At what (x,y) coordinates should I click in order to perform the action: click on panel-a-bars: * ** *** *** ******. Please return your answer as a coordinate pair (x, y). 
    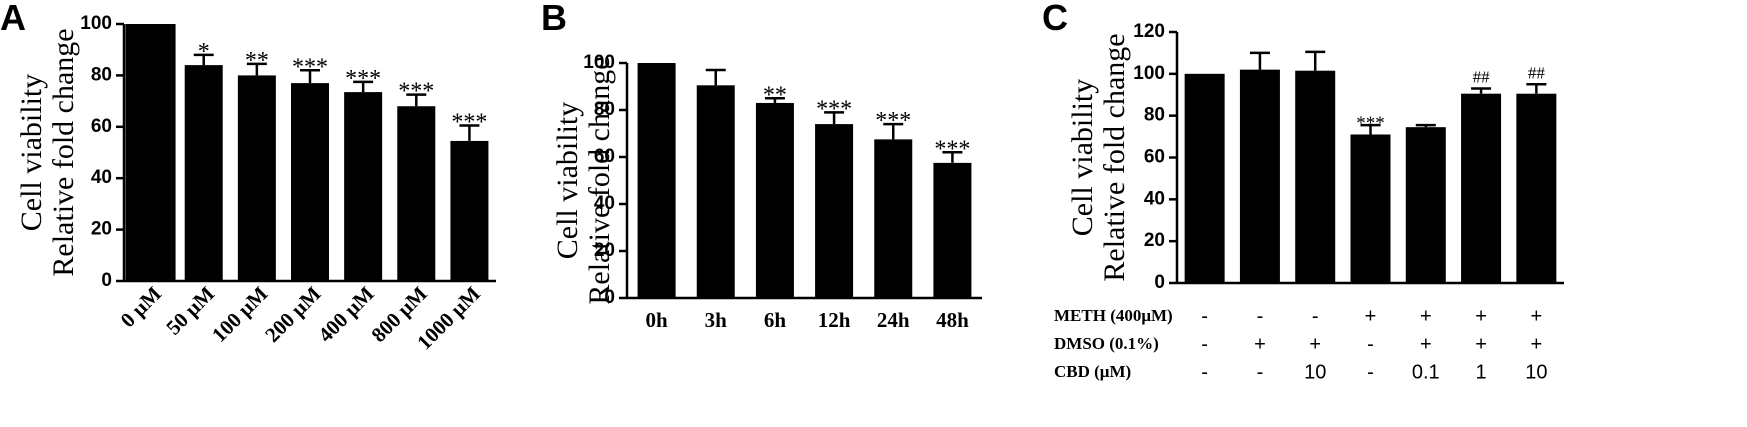
    Looking at the image, I should click on (307, 153).